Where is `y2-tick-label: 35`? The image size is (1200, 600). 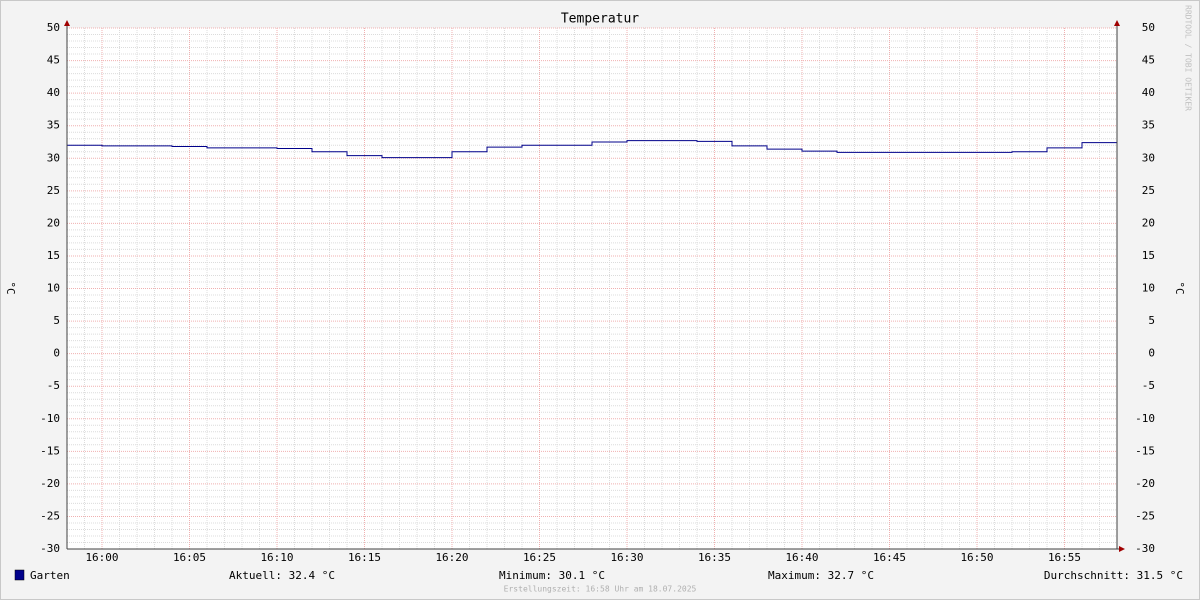 y2-tick-label: 35 is located at coordinates (1148, 125).